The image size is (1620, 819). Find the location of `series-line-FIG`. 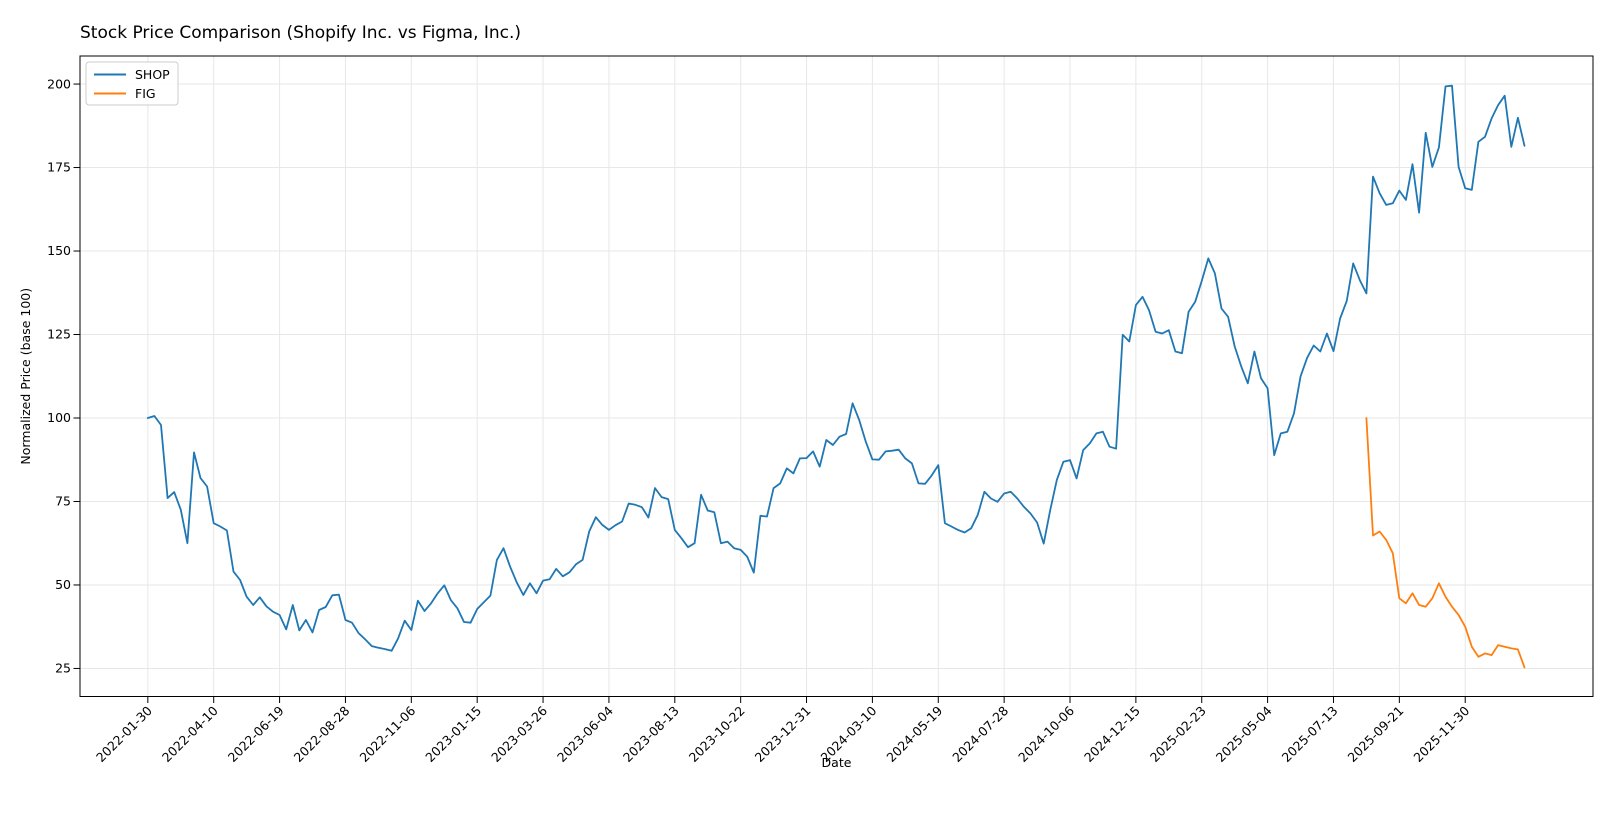

series-line-FIG is located at coordinates (1445, 543).